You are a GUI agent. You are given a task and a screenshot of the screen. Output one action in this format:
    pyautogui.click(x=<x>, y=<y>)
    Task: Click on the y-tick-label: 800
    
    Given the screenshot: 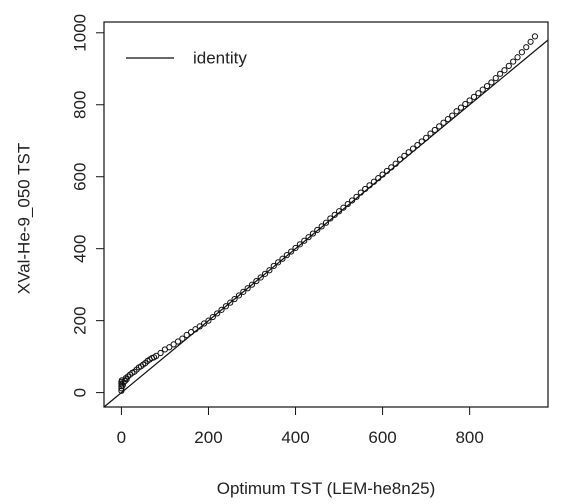 What is the action you would take?
    pyautogui.click(x=80, y=105)
    